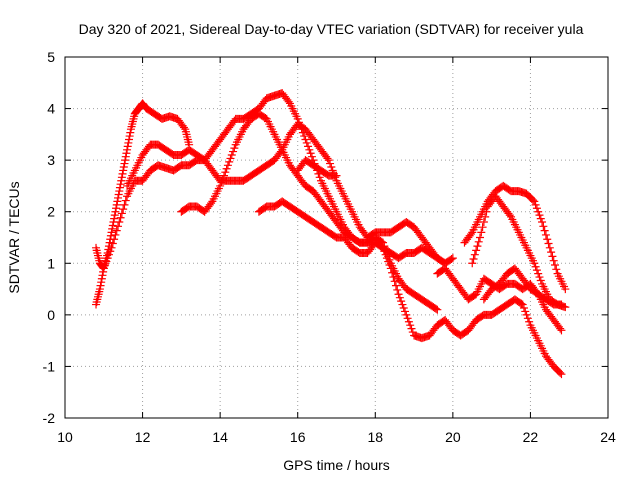 The height and width of the screenshot is (480, 640). What do you see at coordinates (220, 437) in the screenshot?
I see `x-tick-label: 14` at bounding box center [220, 437].